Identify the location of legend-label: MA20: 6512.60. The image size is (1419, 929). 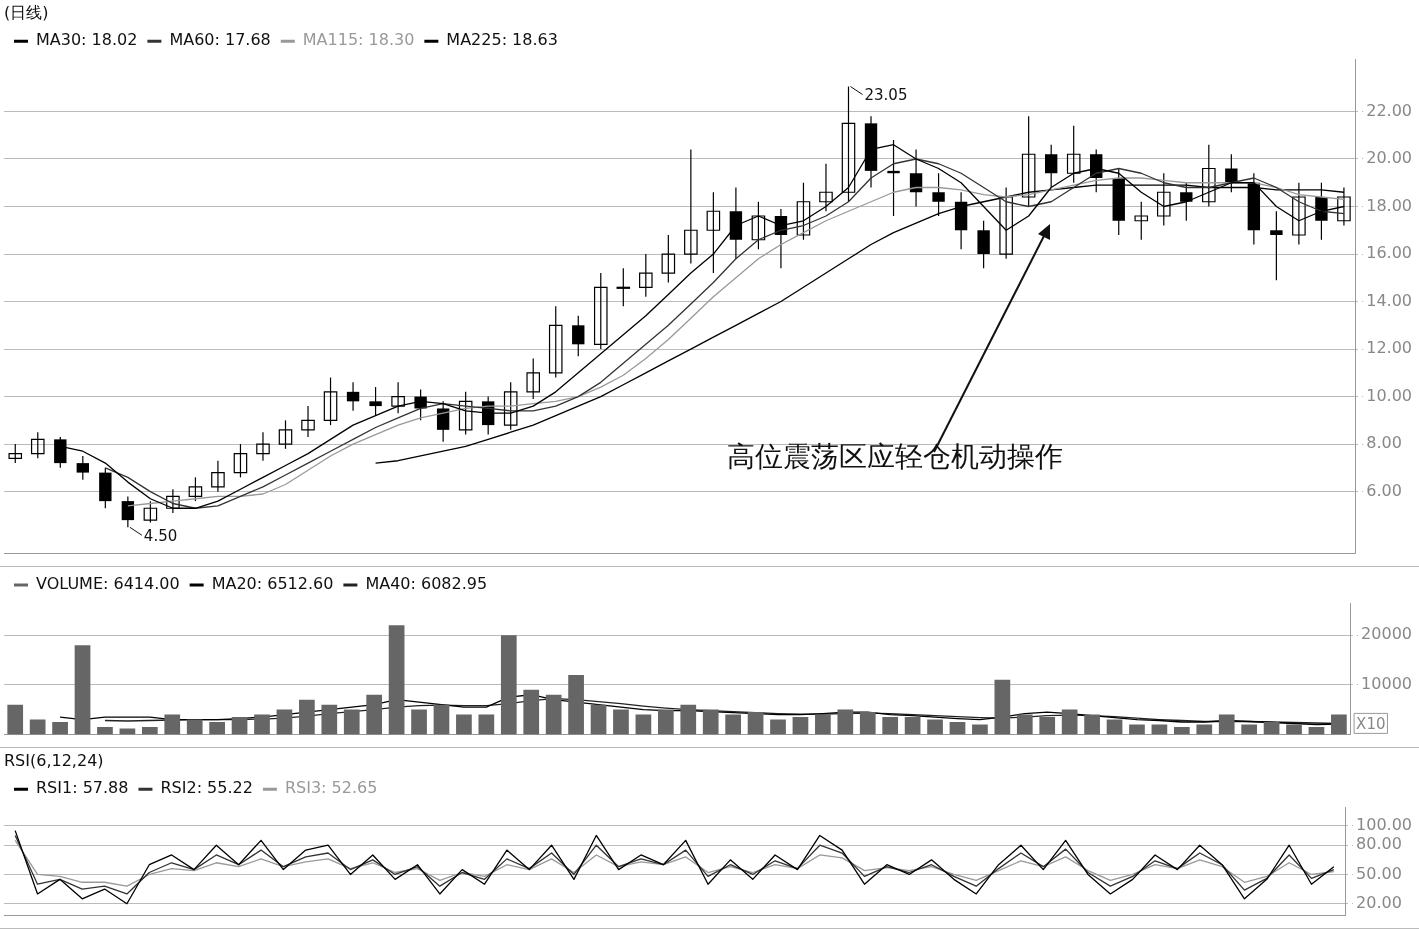
(272, 584).